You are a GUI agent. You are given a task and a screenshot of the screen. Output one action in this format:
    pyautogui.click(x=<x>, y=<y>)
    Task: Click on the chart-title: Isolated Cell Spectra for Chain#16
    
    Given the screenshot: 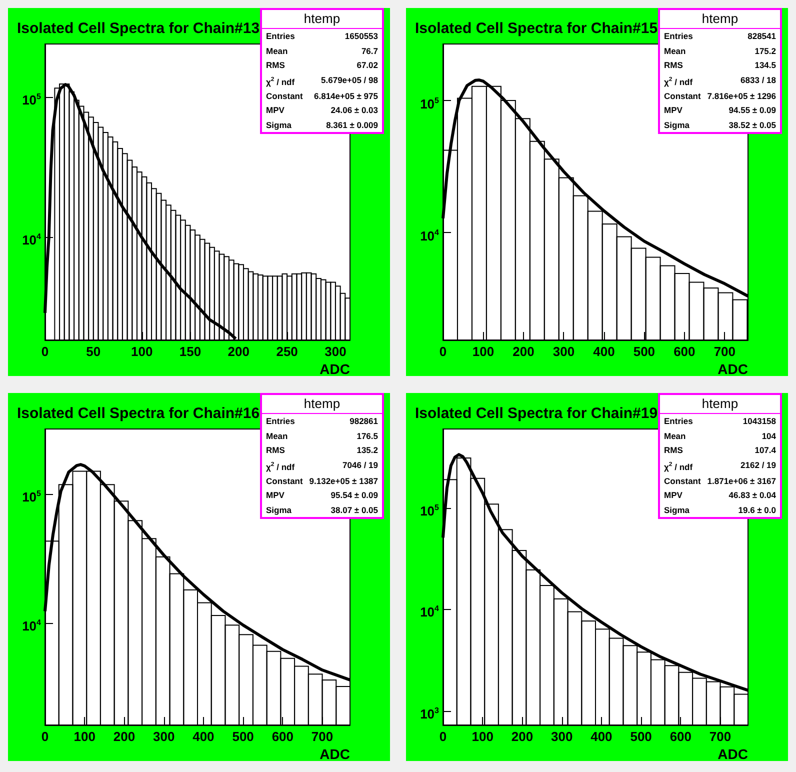 What is the action you would take?
    pyautogui.click(x=138, y=413)
    